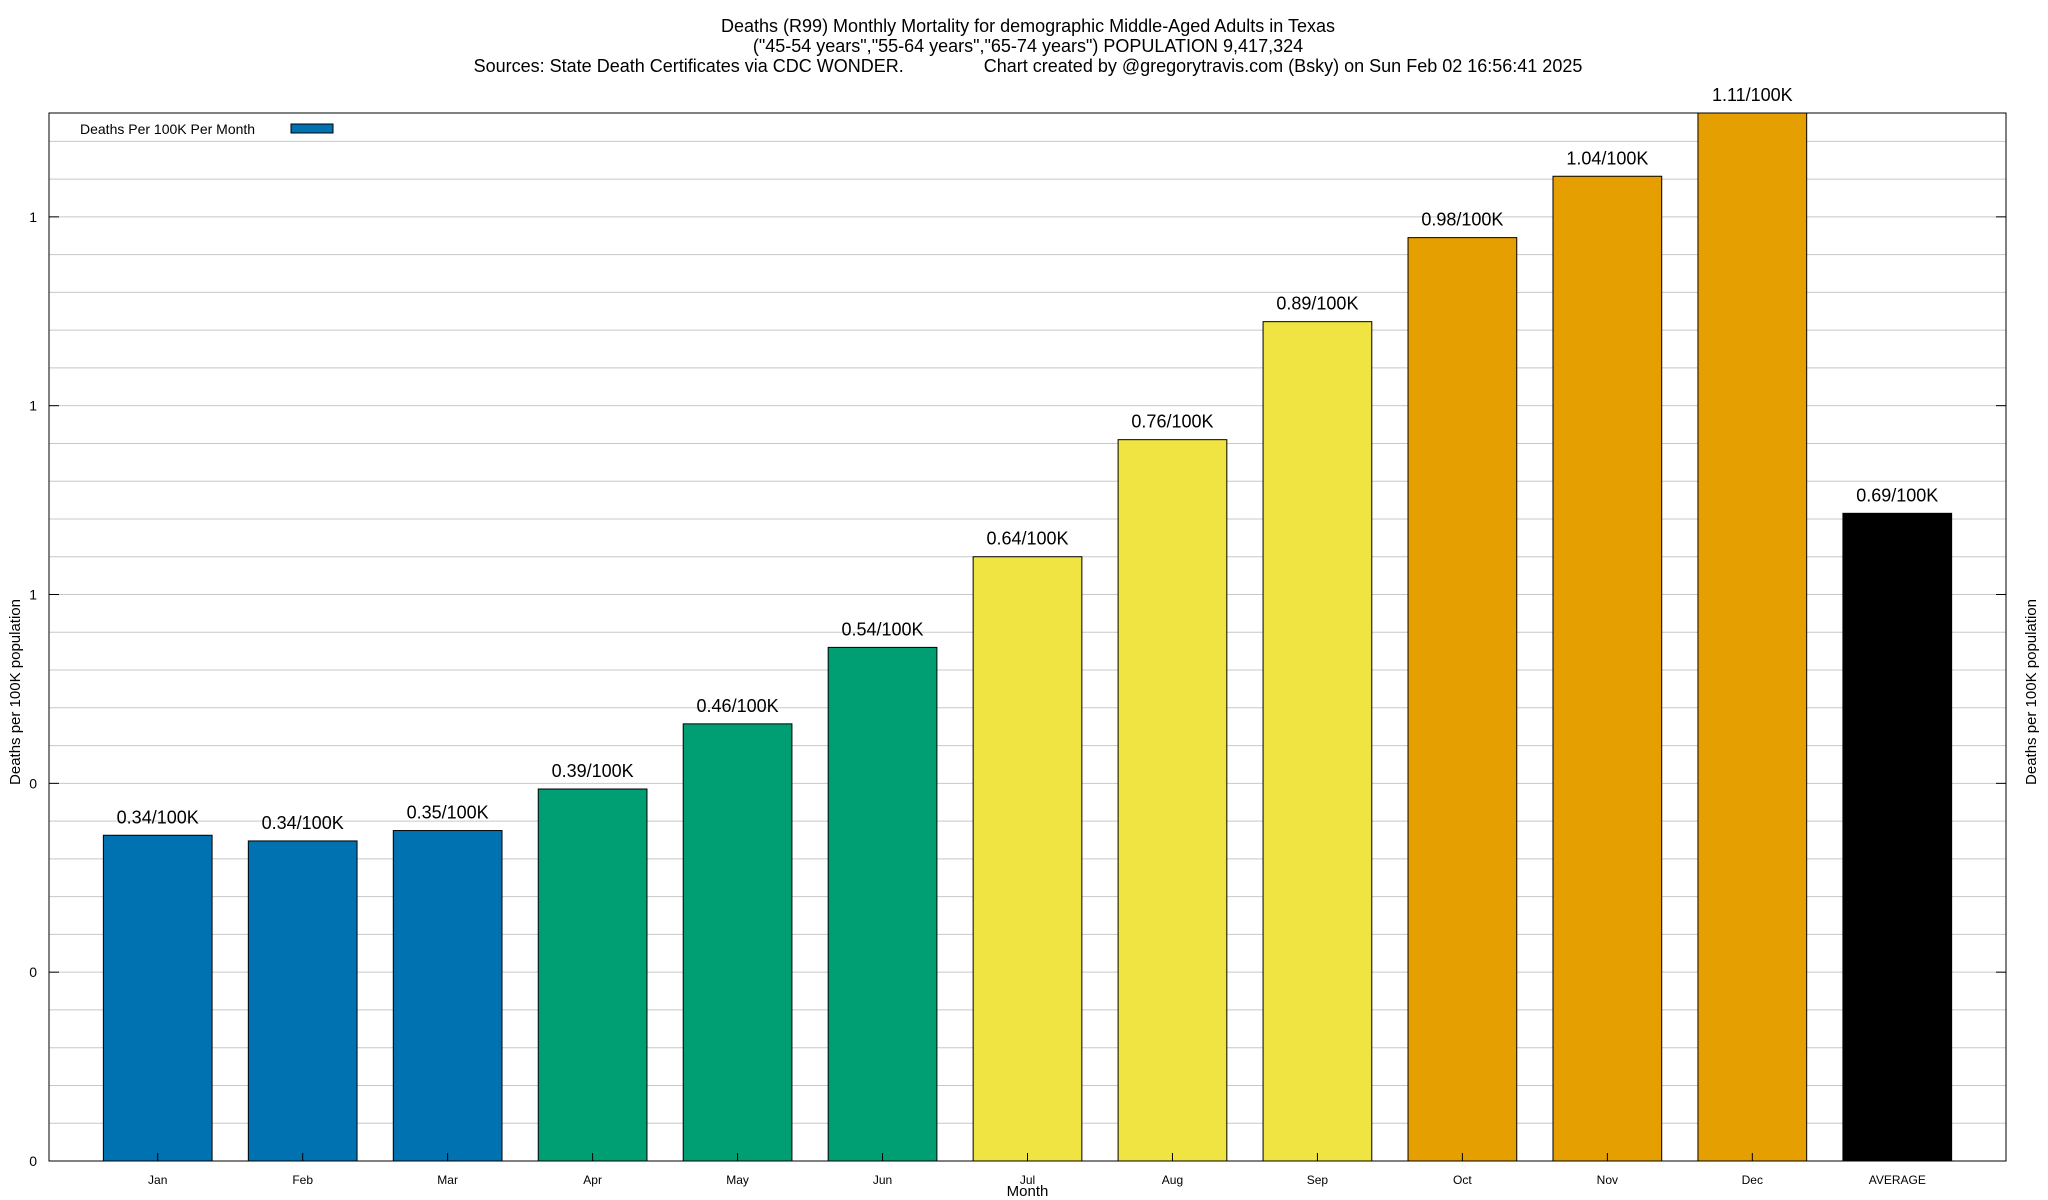 The width and height of the screenshot is (2048, 1200). I want to click on bar-jul, so click(1027, 859).